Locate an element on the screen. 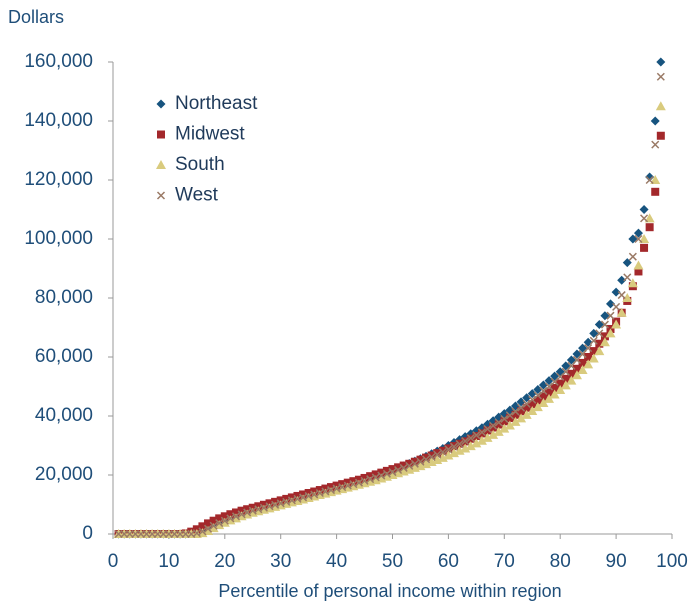  y-tick-label: 40,000 is located at coordinates (64, 415).